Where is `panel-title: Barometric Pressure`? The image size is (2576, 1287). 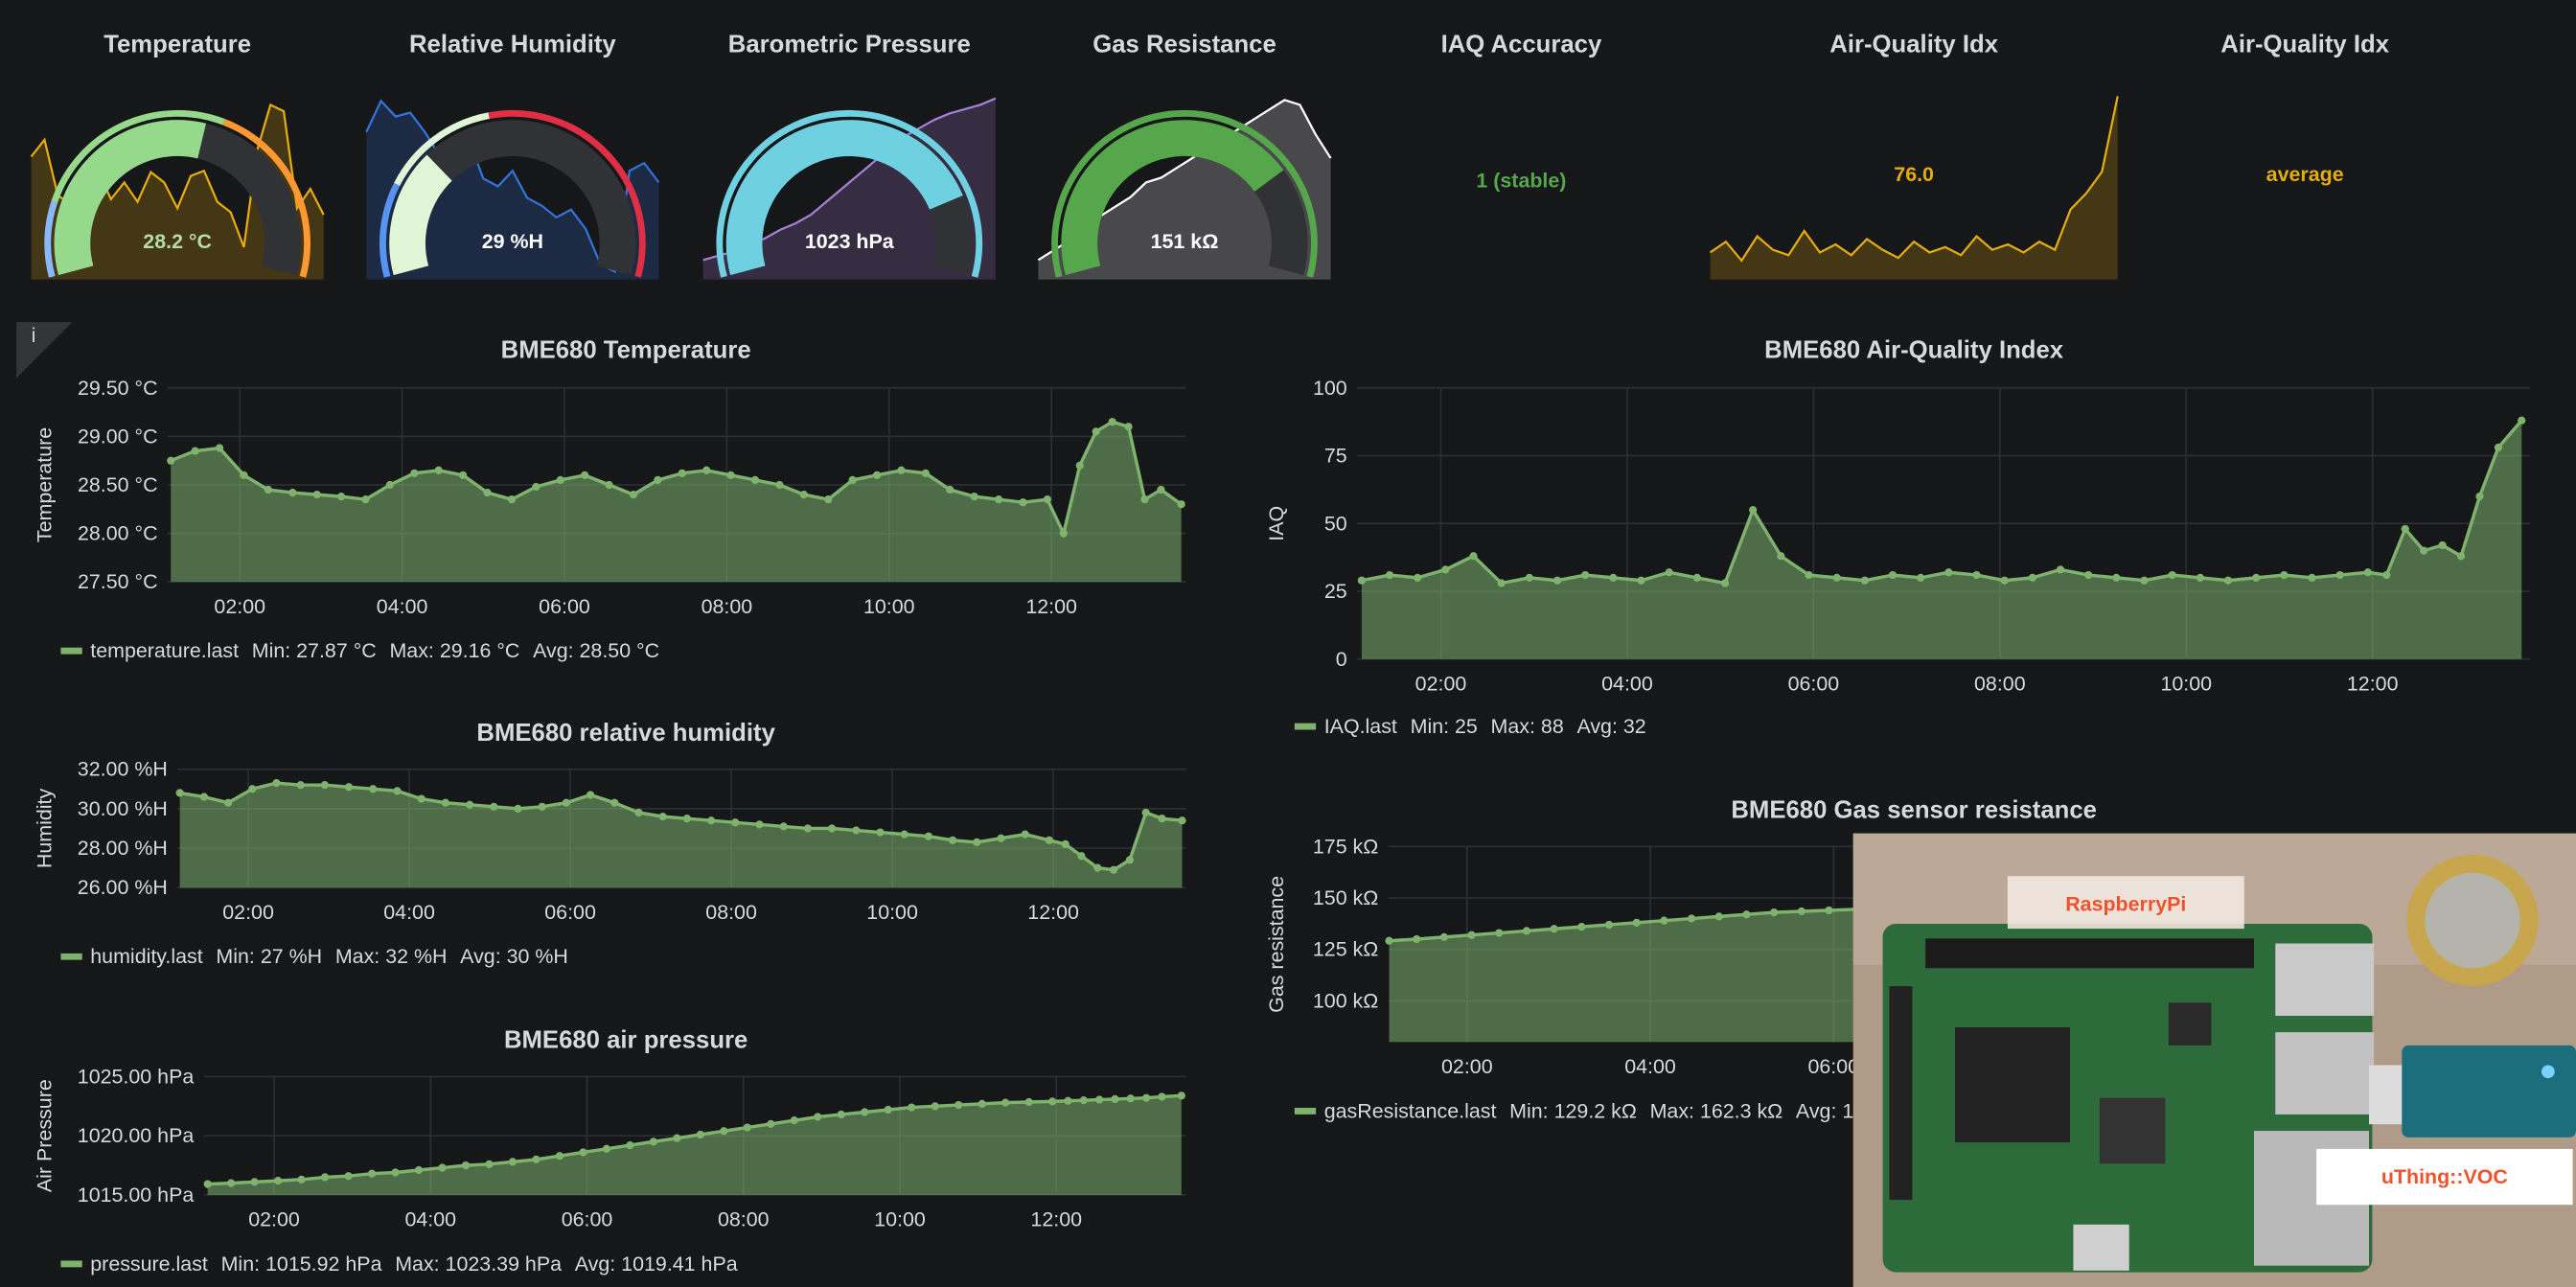 panel-title: Barometric Pressure is located at coordinates (849, 44).